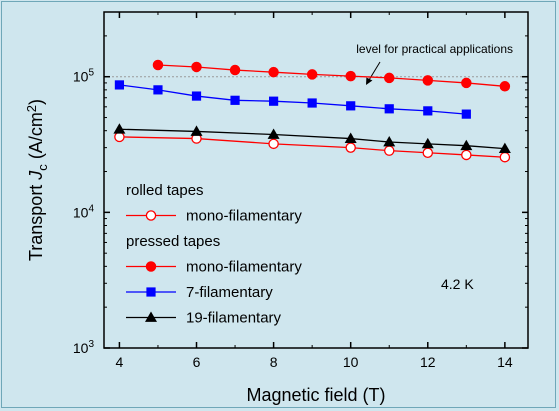 This screenshot has height=411, width=559. What do you see at coordinates (428, 362) in the screenshot?
I see `x-tick-label: 12` at bounding box center [428, 362].